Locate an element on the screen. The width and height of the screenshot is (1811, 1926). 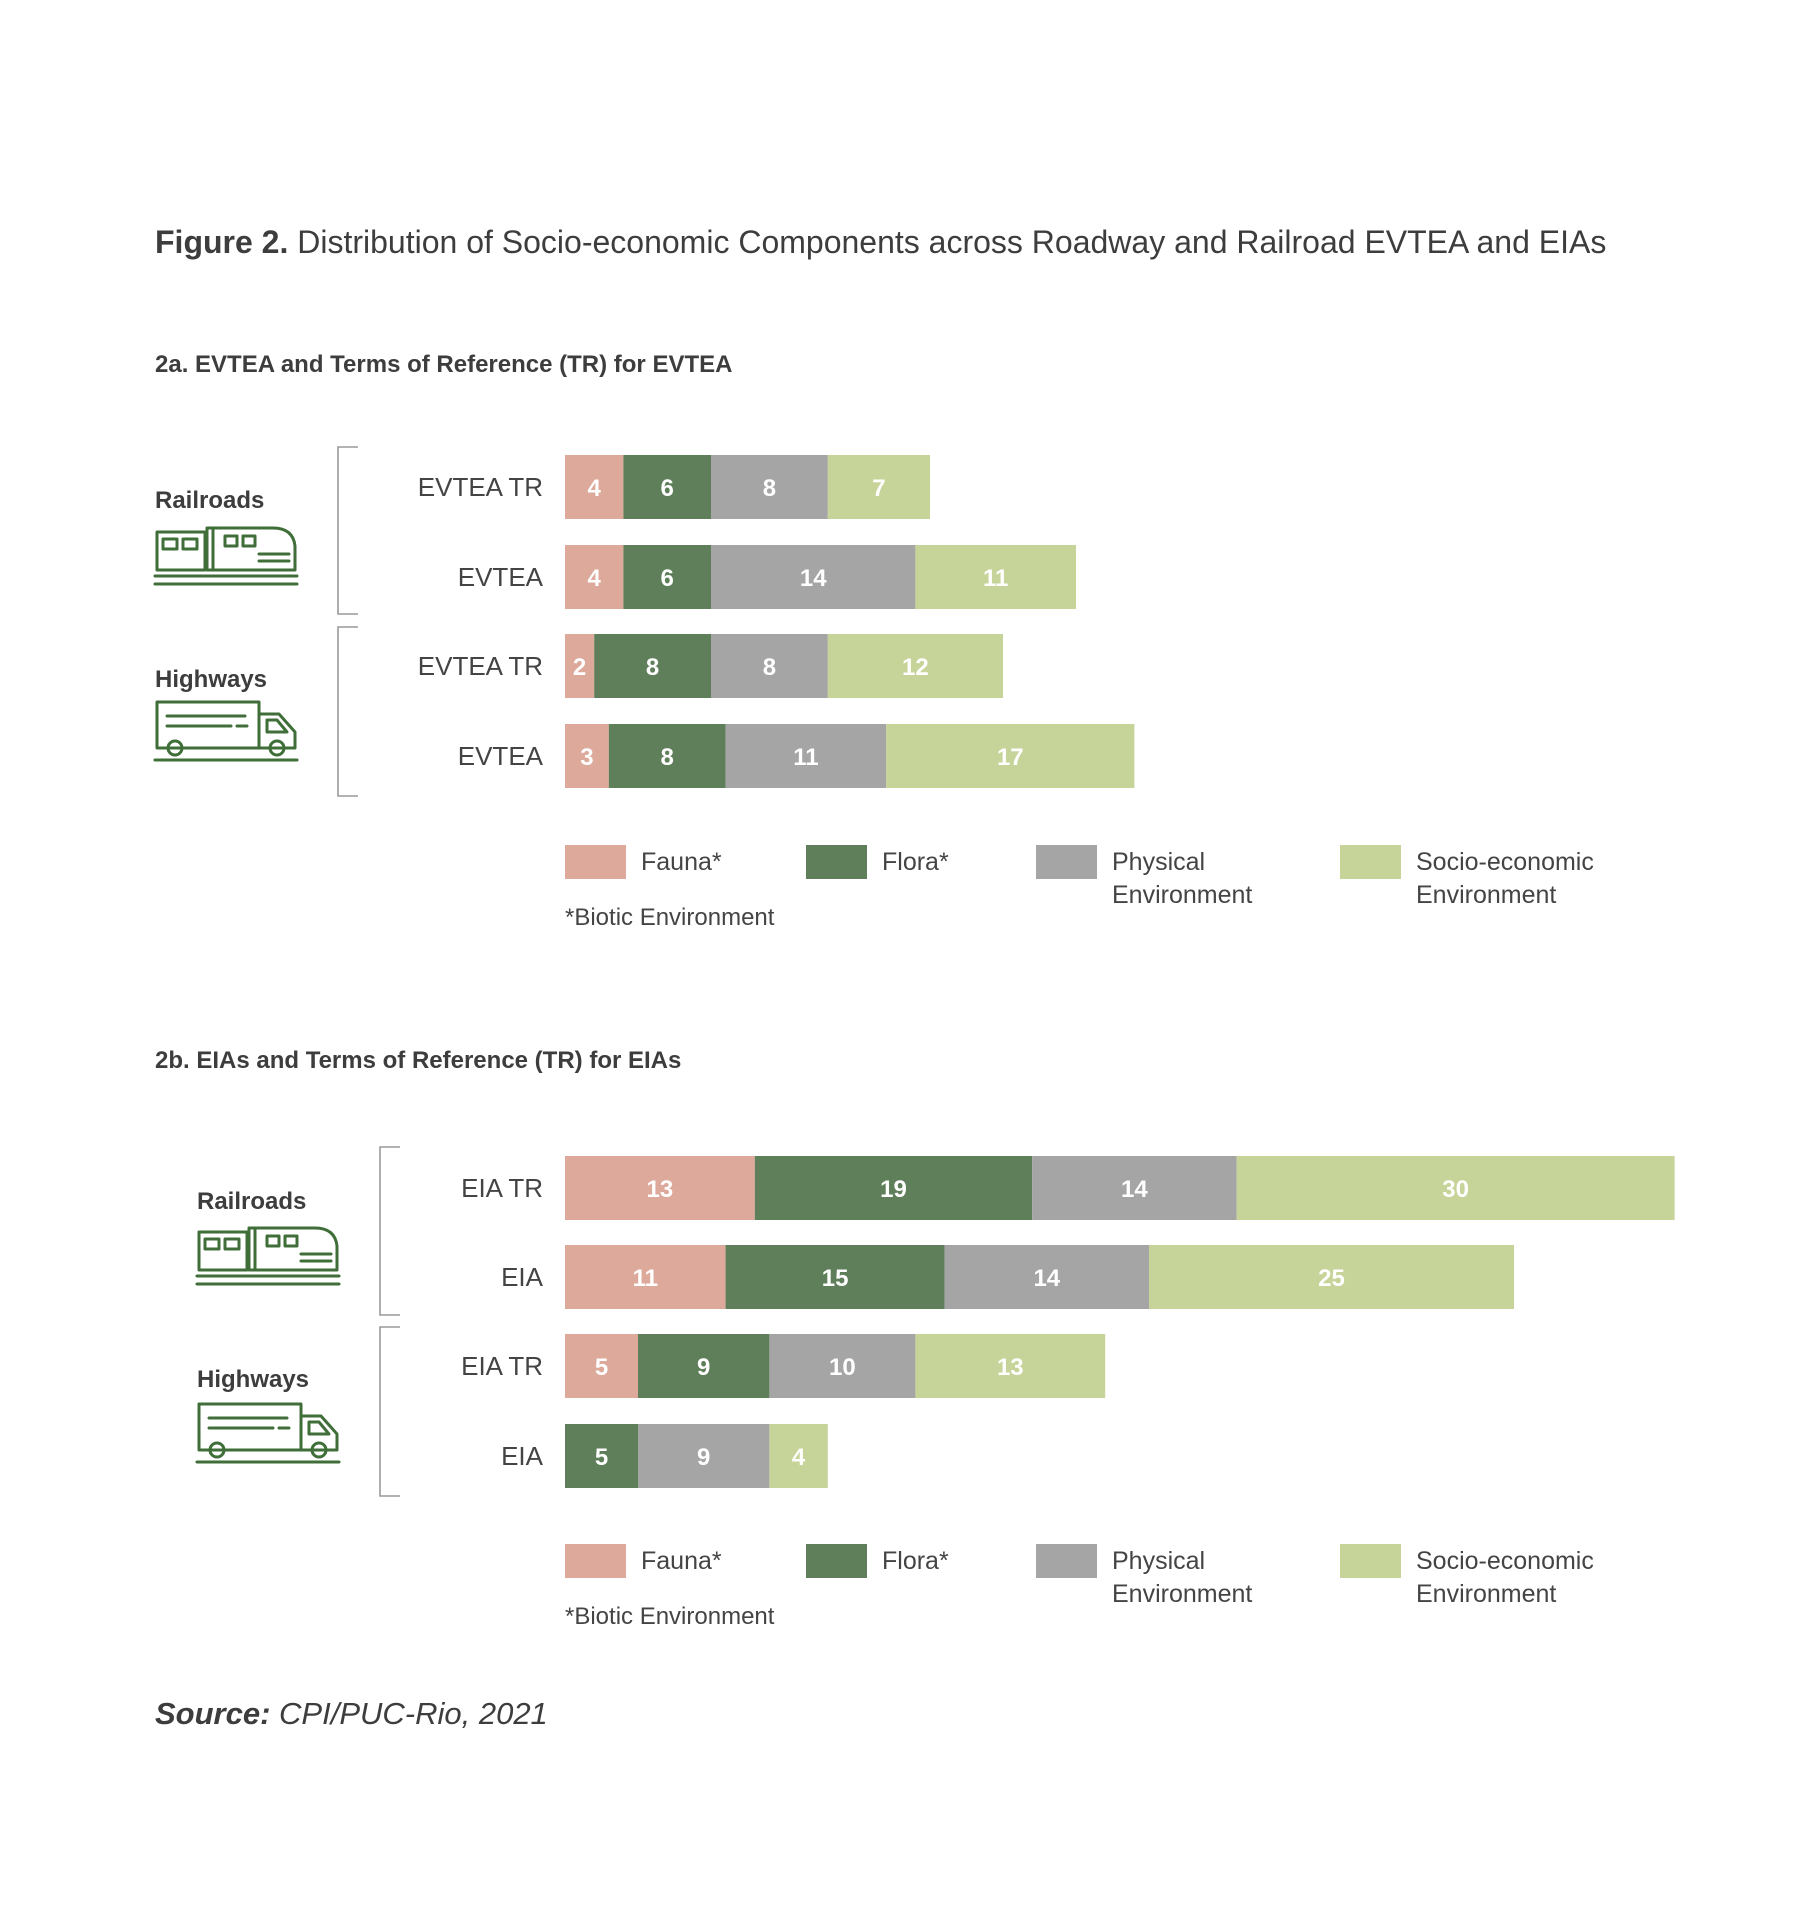
group-railroads: Railroads EIA TR 13 19 14 30 EIA 11 15 14 25 is located at coordinates (935, 1231).